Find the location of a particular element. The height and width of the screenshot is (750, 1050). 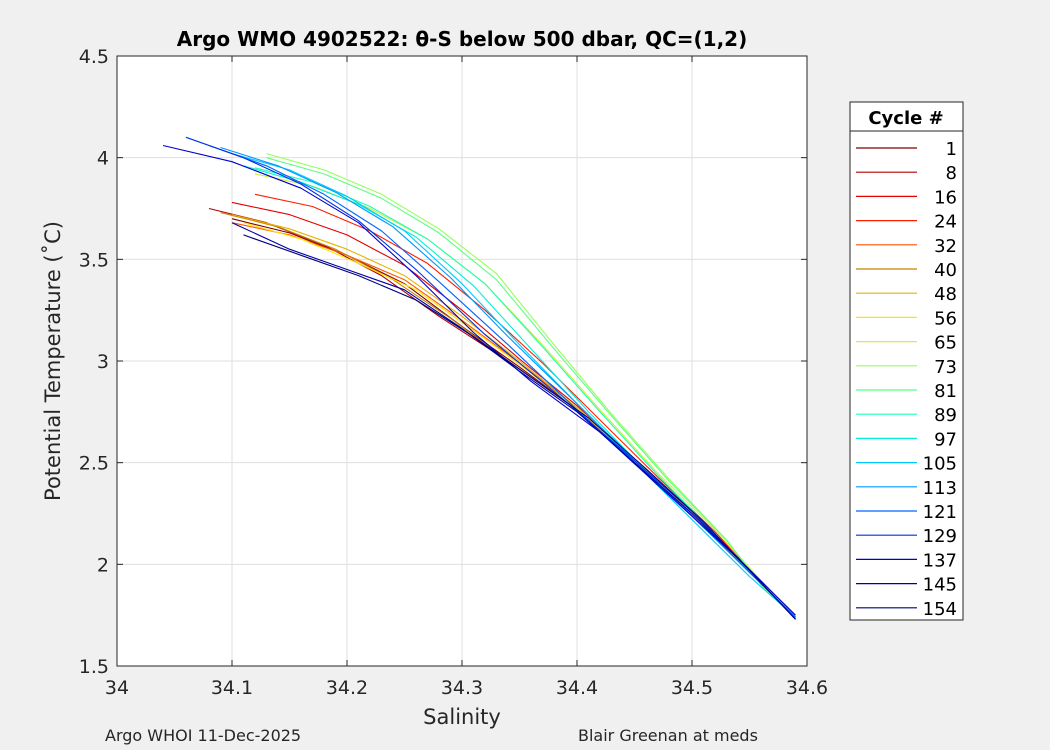

legend-label: 73 is located at coordinates (945, 367).